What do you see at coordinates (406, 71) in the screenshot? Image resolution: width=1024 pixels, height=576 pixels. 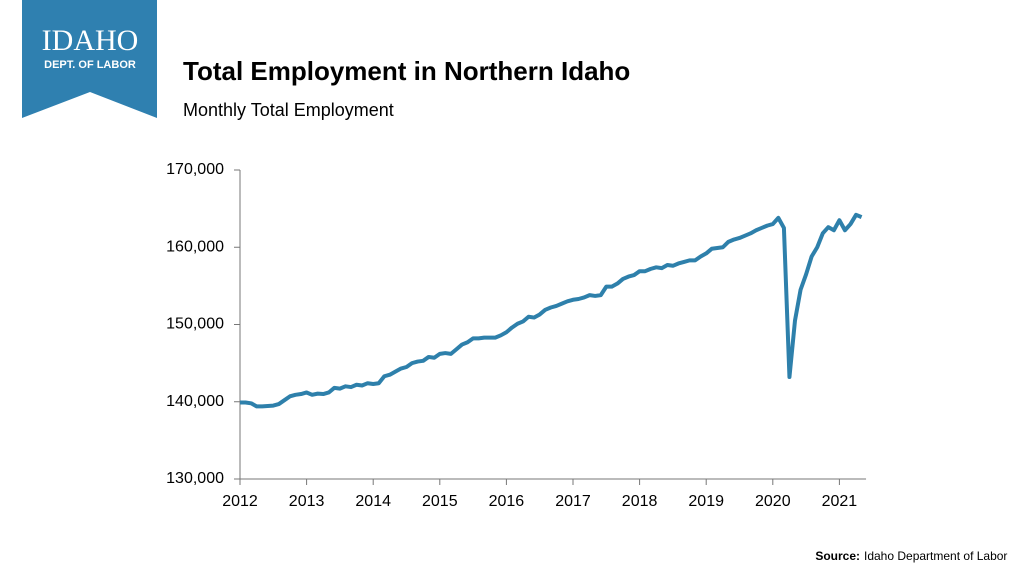 I see `chart-title: Total Employment in Northern Idaho` at bounding box center [406, 71].